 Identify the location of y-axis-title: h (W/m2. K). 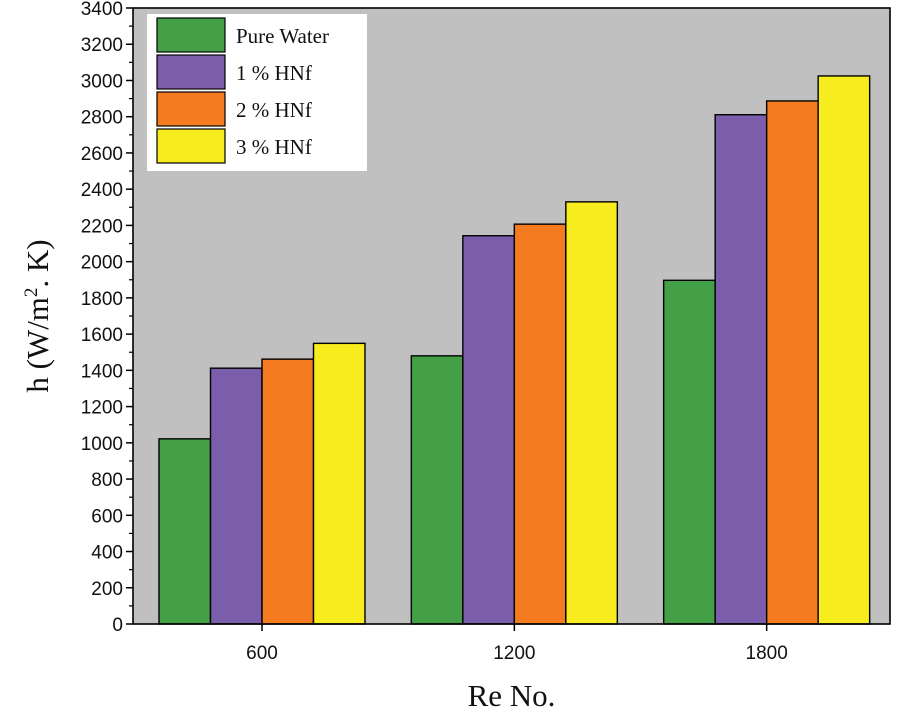
(37, 315).